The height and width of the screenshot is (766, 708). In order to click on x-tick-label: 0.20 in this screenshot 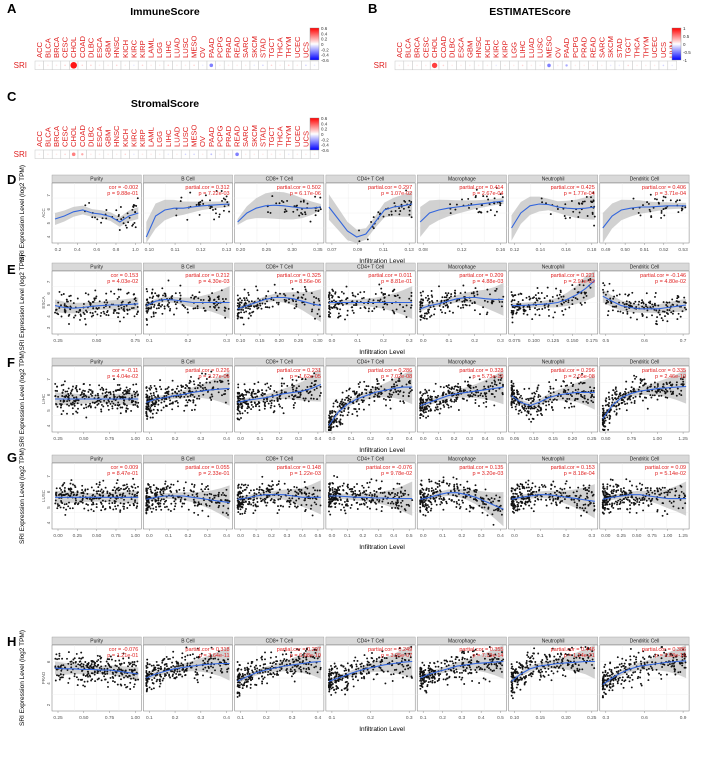, I will do `click(241, 250)`.